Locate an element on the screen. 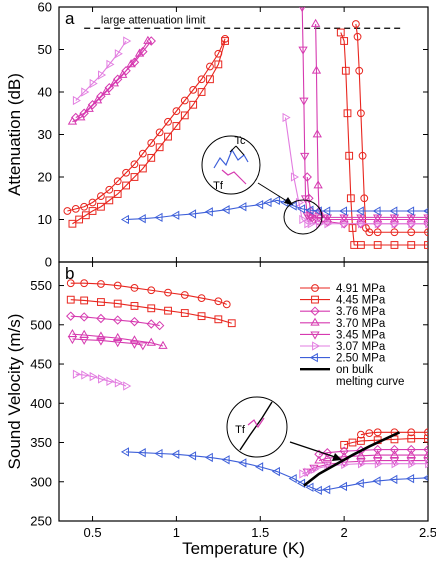 This screenshot has width=436, height=568. legend-label: 3.70 MPa is located at coordinates (361, 324).